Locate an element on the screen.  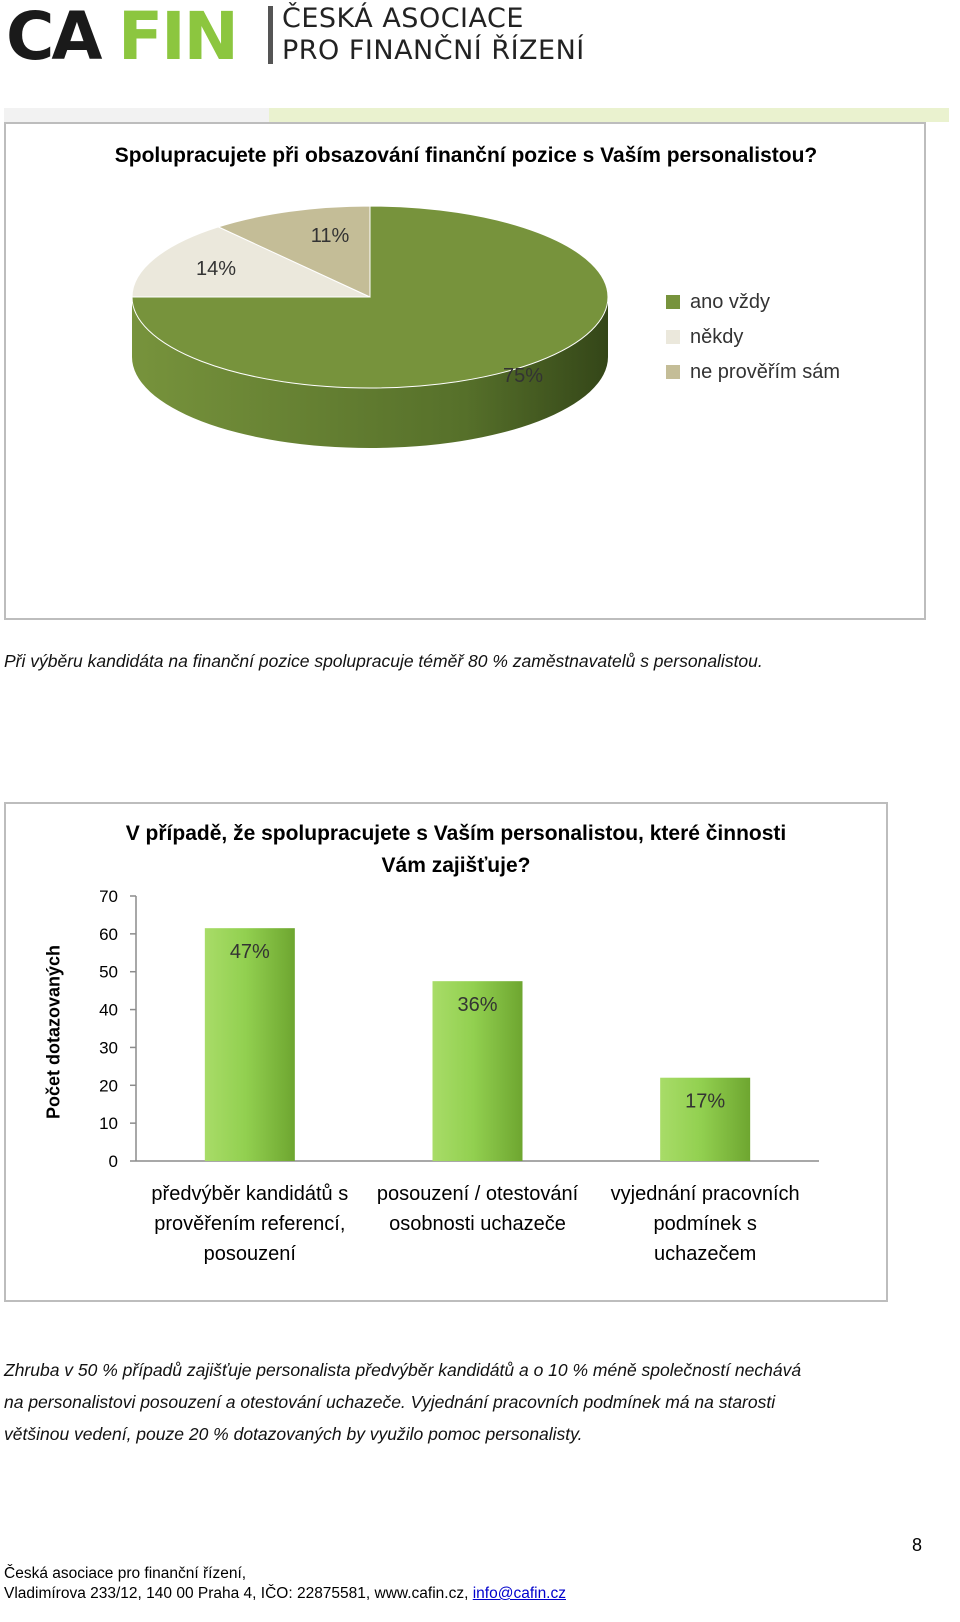
bar-chart-title-line2: Vám zajišťuje? is located at coordinates (456, 865).